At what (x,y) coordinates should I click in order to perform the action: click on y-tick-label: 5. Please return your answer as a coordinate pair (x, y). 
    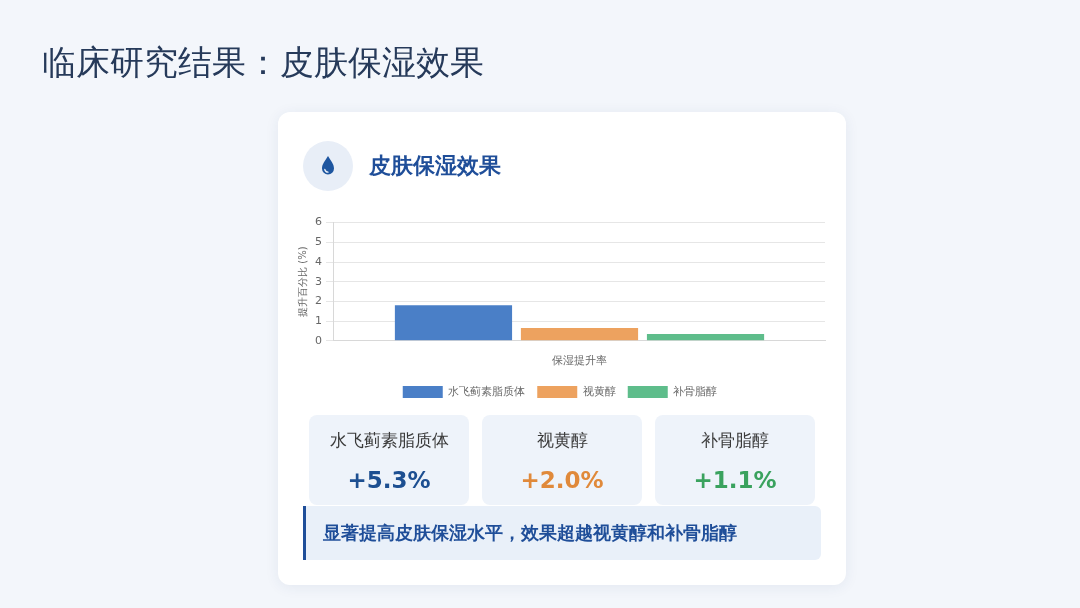
    Looking at the image, I should click on (318, 242).